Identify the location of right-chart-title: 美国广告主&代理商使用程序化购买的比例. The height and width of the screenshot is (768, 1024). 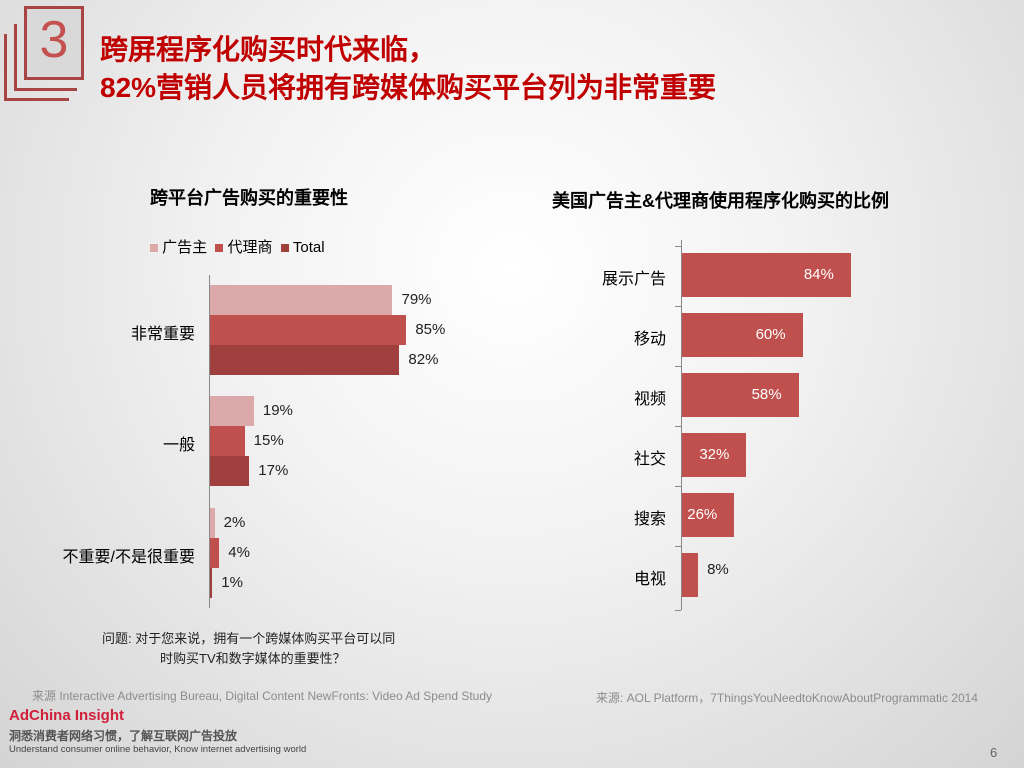
(720, 201).